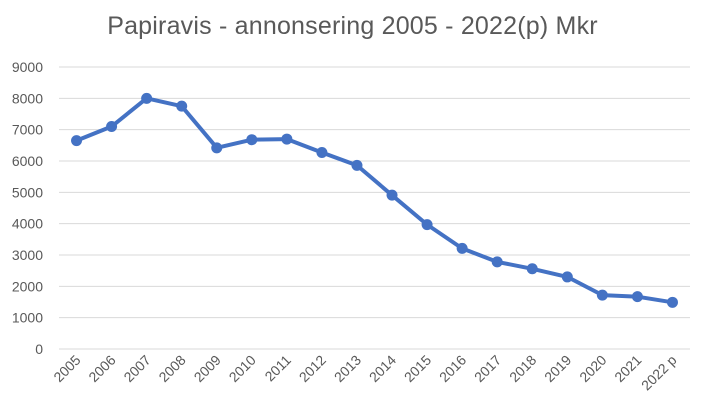  Describe the element at coordinates (277, 368) in the screenshot. I see `x-tick-label: 2011` at that location.